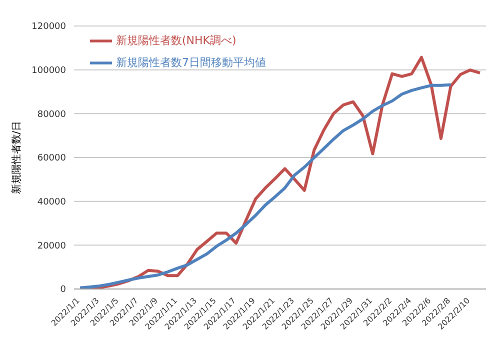  Describe the element at coordinates (51, 115) in the screenshot. I see `y-tick-label: 80000` at that location.